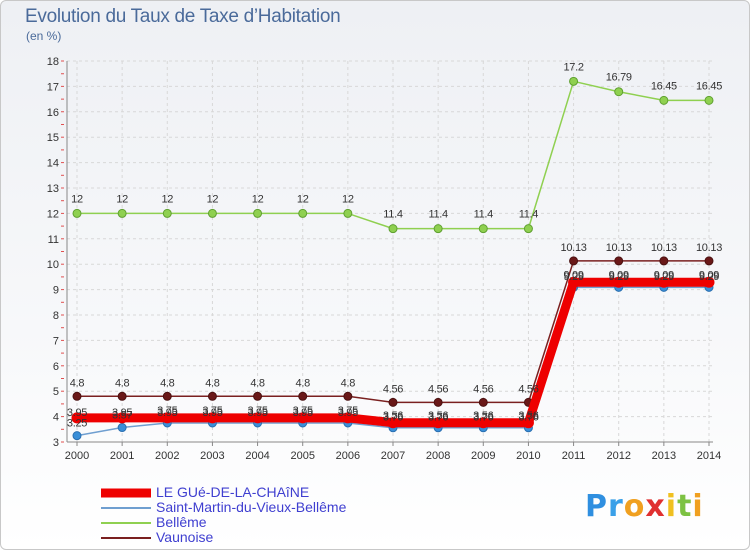 The width and height of the screenshot is (750, 550). Describe the element at coordinates (685, 506) in the screenshot. I see `logo-letter: t` at that location.